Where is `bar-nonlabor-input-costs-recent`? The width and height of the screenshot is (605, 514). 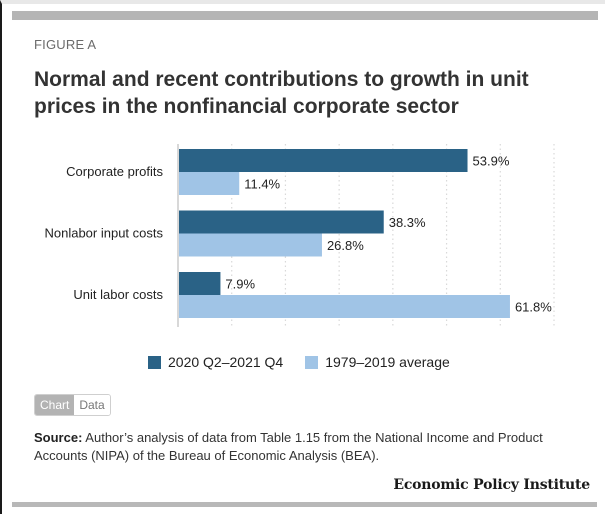 bar-nonlabor-input-costs-recent is located at coordinates (281, 222).